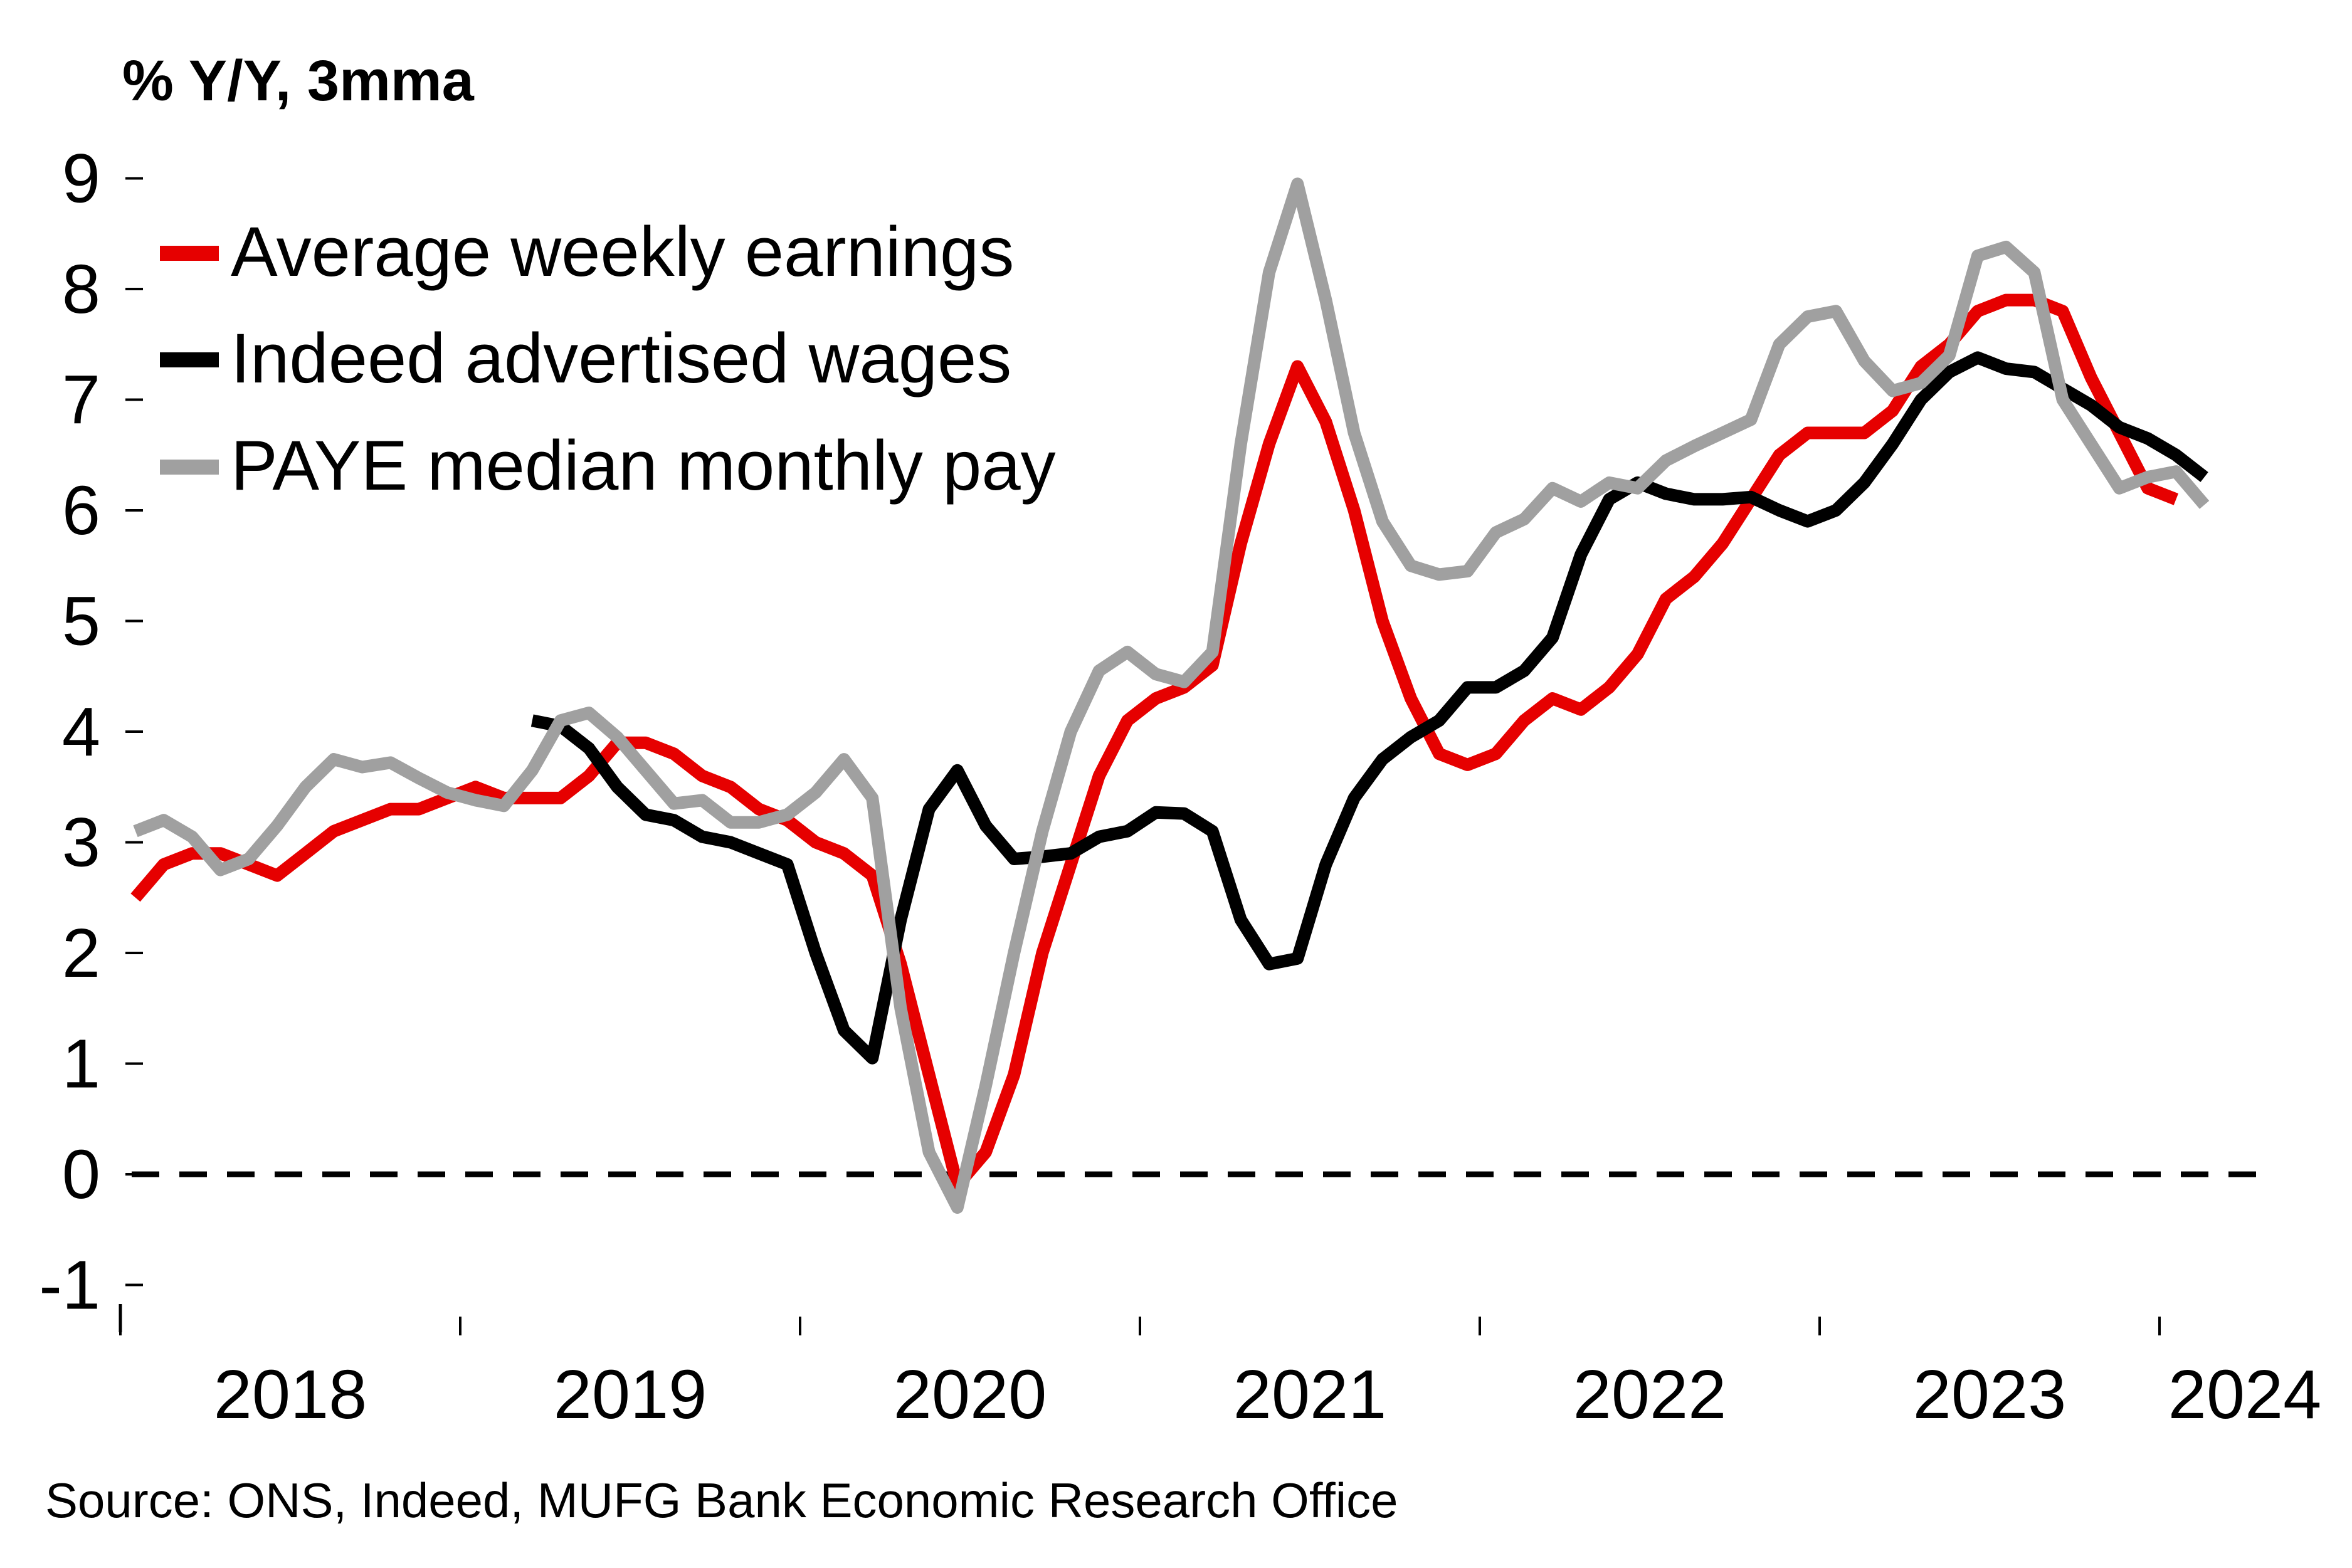 The image size is (2352, 1568). I want to click on legend-label-paye-median-monthly-pay: PAYE median monthly pay, so click(643, 465).